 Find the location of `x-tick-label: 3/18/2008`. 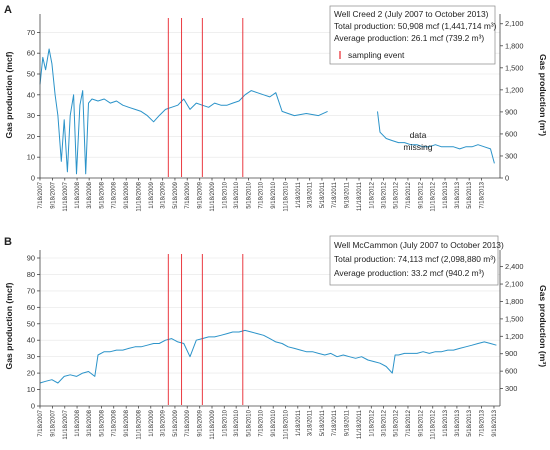

x-tick-label: 3/18/2008 is located at coordinates (90, 422).